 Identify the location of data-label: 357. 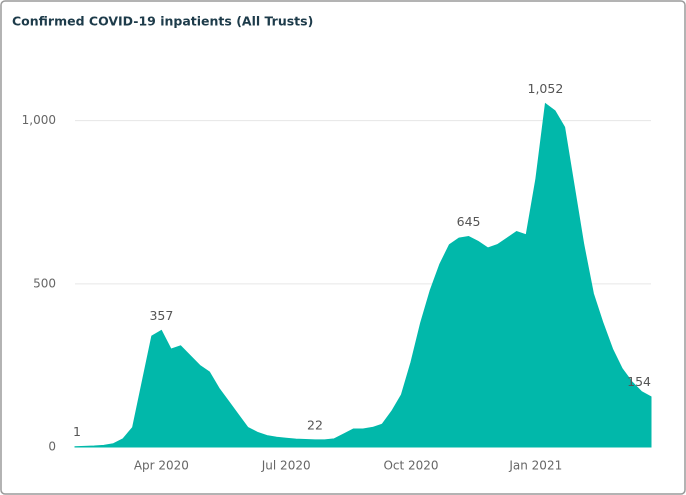
(161, 315).